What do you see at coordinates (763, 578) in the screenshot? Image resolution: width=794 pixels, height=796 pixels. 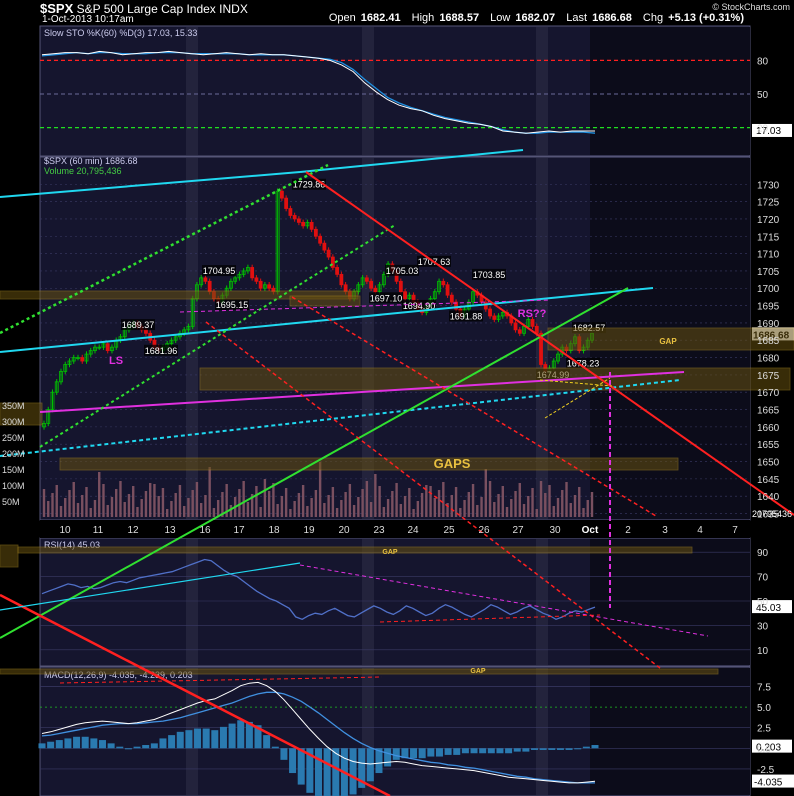 I see `rsi-y-tick: 70` at bounding box center [763, 578].